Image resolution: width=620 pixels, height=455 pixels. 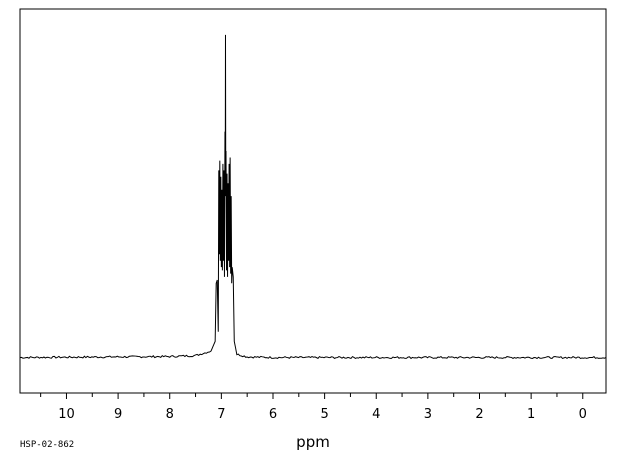 What do you see at coordinates (313, 442) in the screenshot?
I see `x-axis-label: ppm` at bounding box center [313, 442].